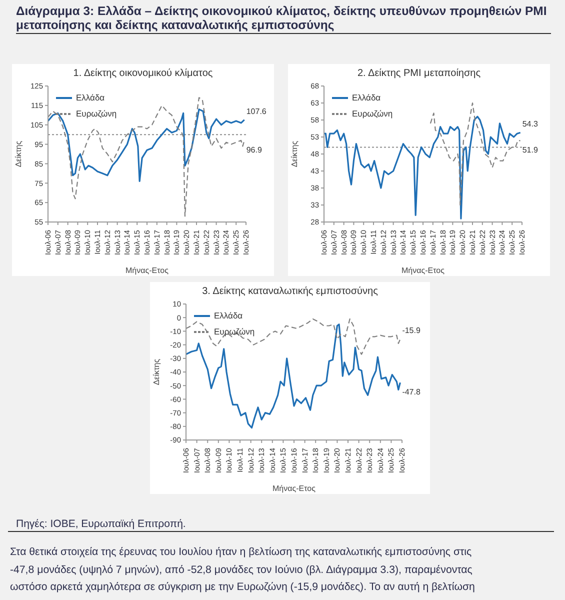 Image resolution: width=565 pixels, height=600 pixels. What do you see at coordinates (241, 569) in the screenshot?
I see `text: -47,8 μονάδες (υψηλό 7 μηνών), από -52,8 μονάδες τον Ιούνιο (βλ. Διάγραμμα 3.3), παραμένοντας` at bounding box center [241, 569].